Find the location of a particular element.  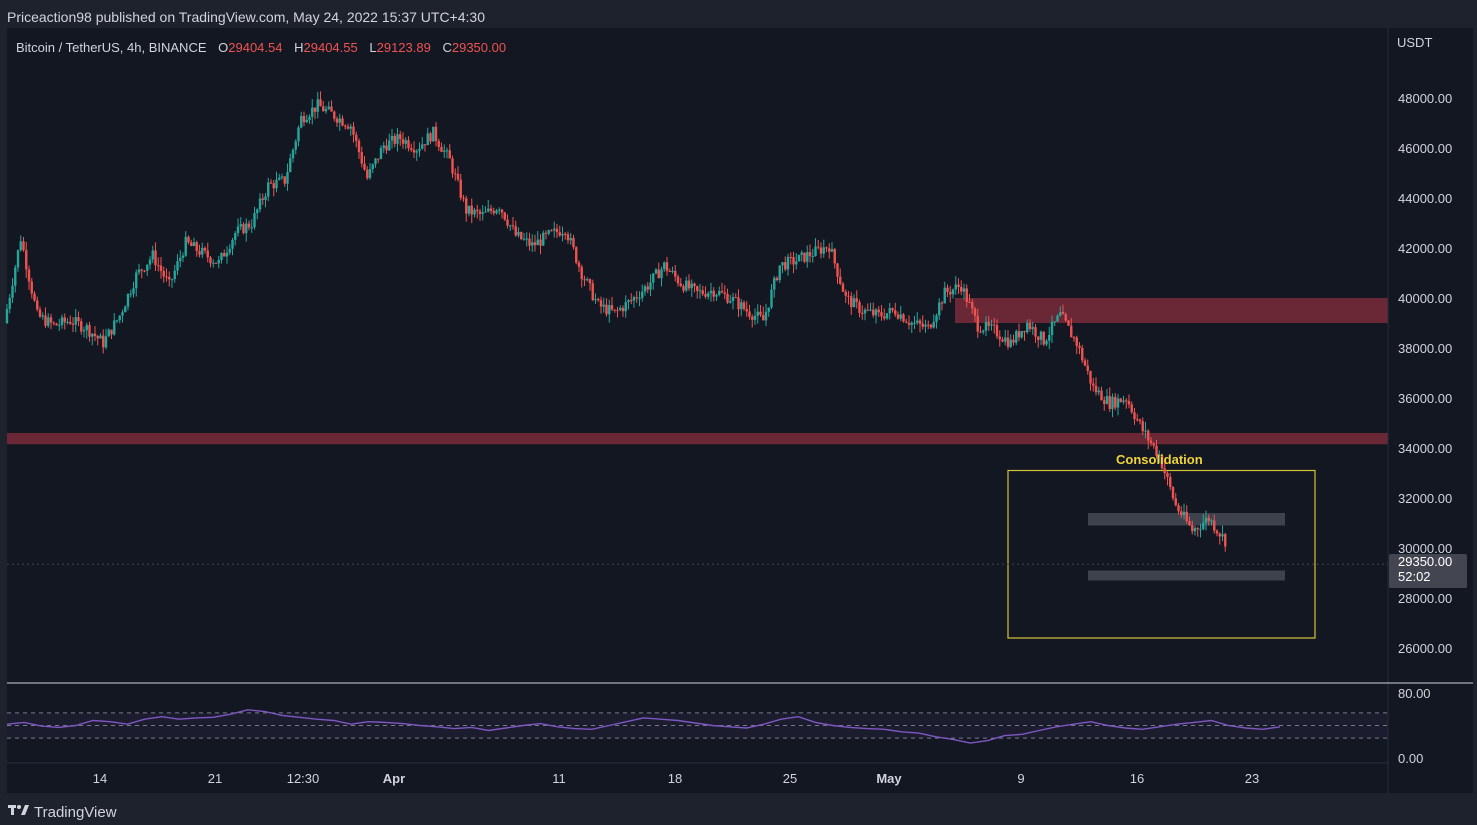

price-tick-label: 30000.00 is located at coordinates (1425, 548).